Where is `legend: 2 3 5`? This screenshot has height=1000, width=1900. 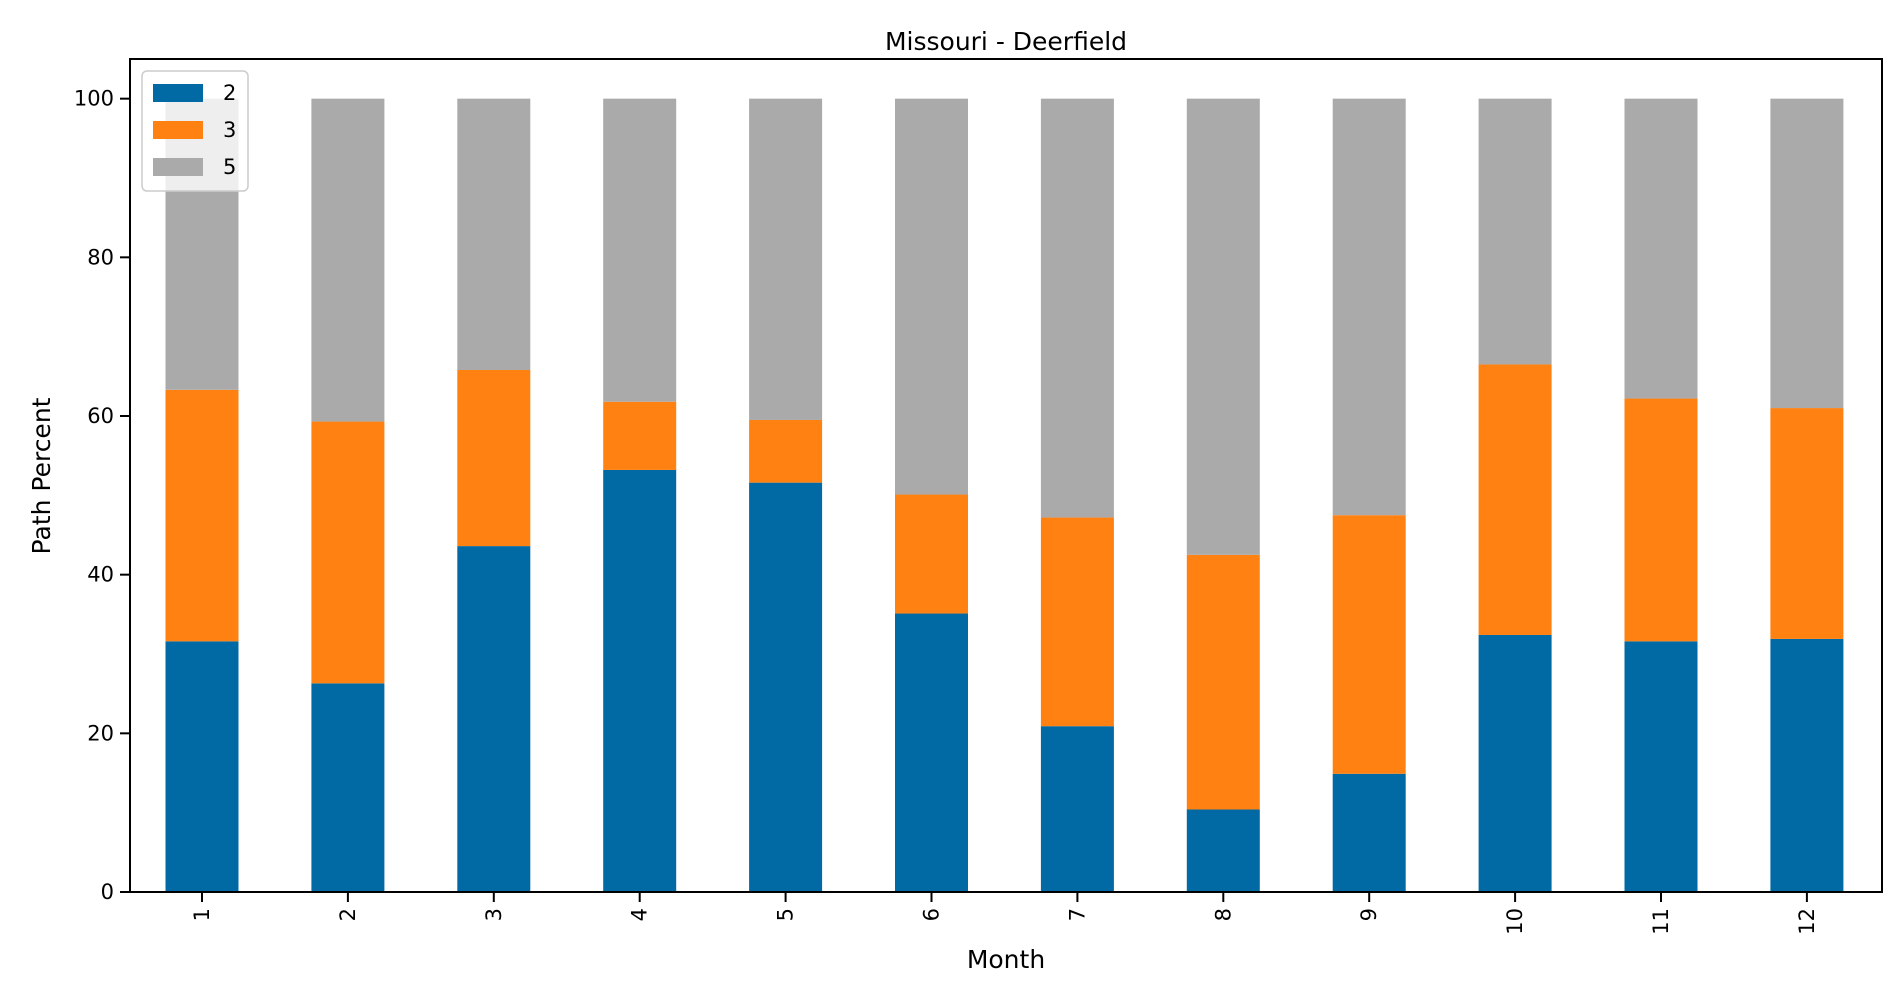 legend: 2 3 5 is located at coordinates (195, 131).